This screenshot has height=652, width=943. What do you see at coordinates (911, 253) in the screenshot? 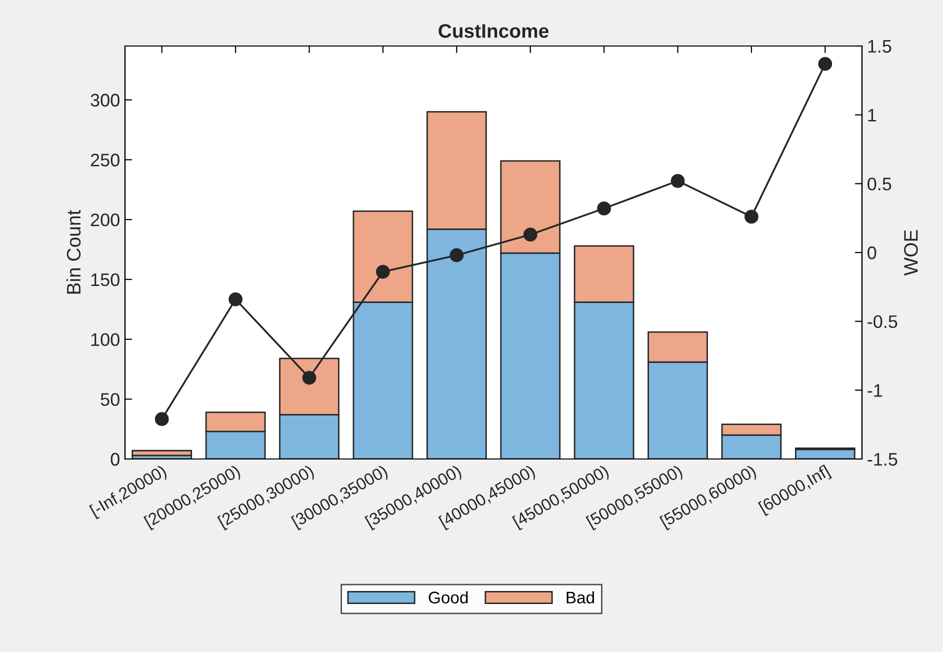
I see `y2-axis-title: WOE` at bounding box center [911, 253].